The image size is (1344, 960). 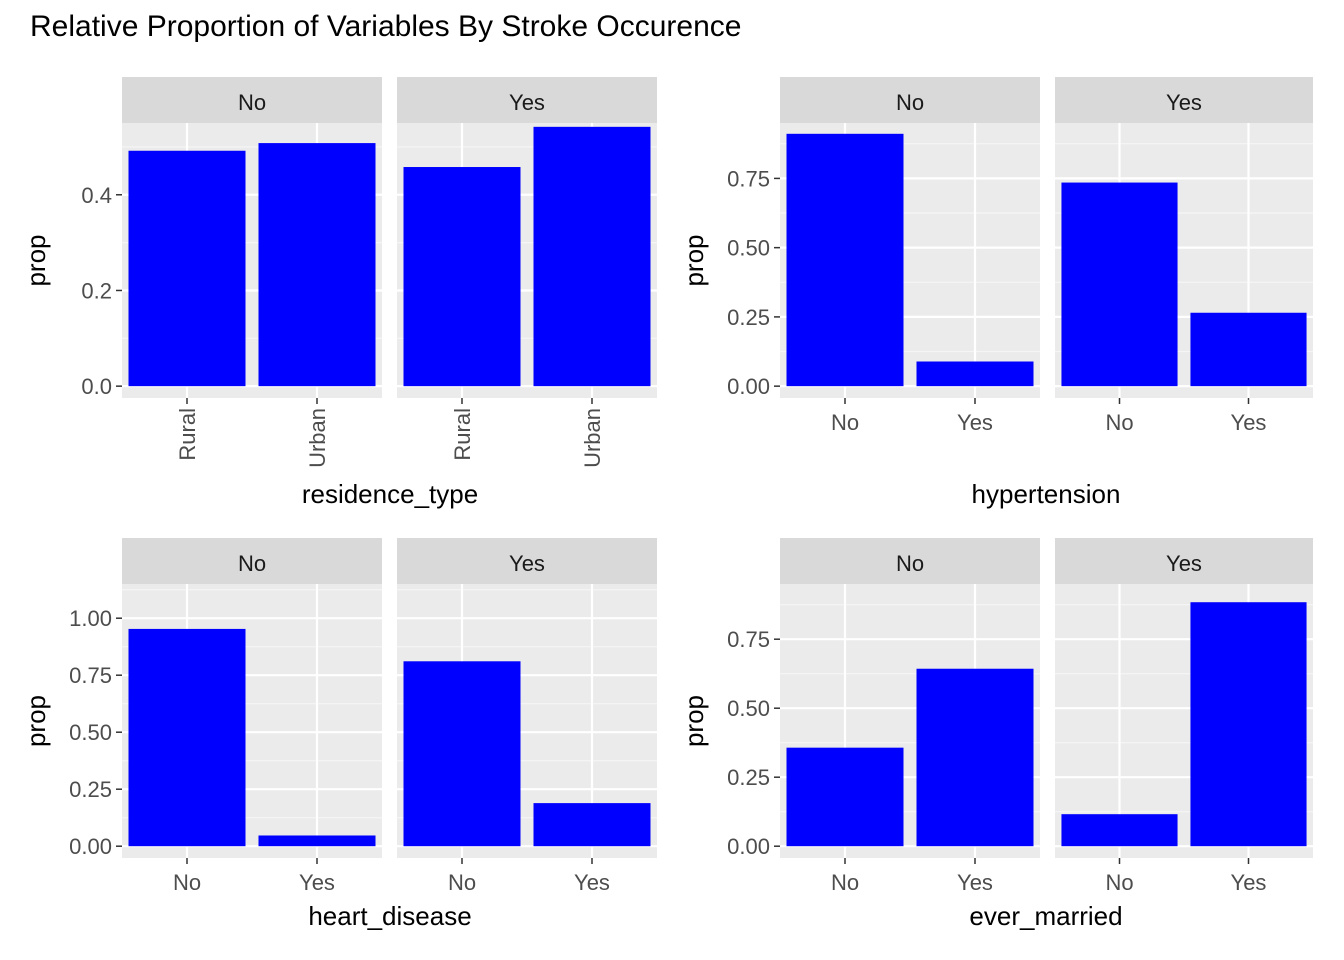 I want to click on bar-heart_disease-No-Yes, so click(x=317, y=841).